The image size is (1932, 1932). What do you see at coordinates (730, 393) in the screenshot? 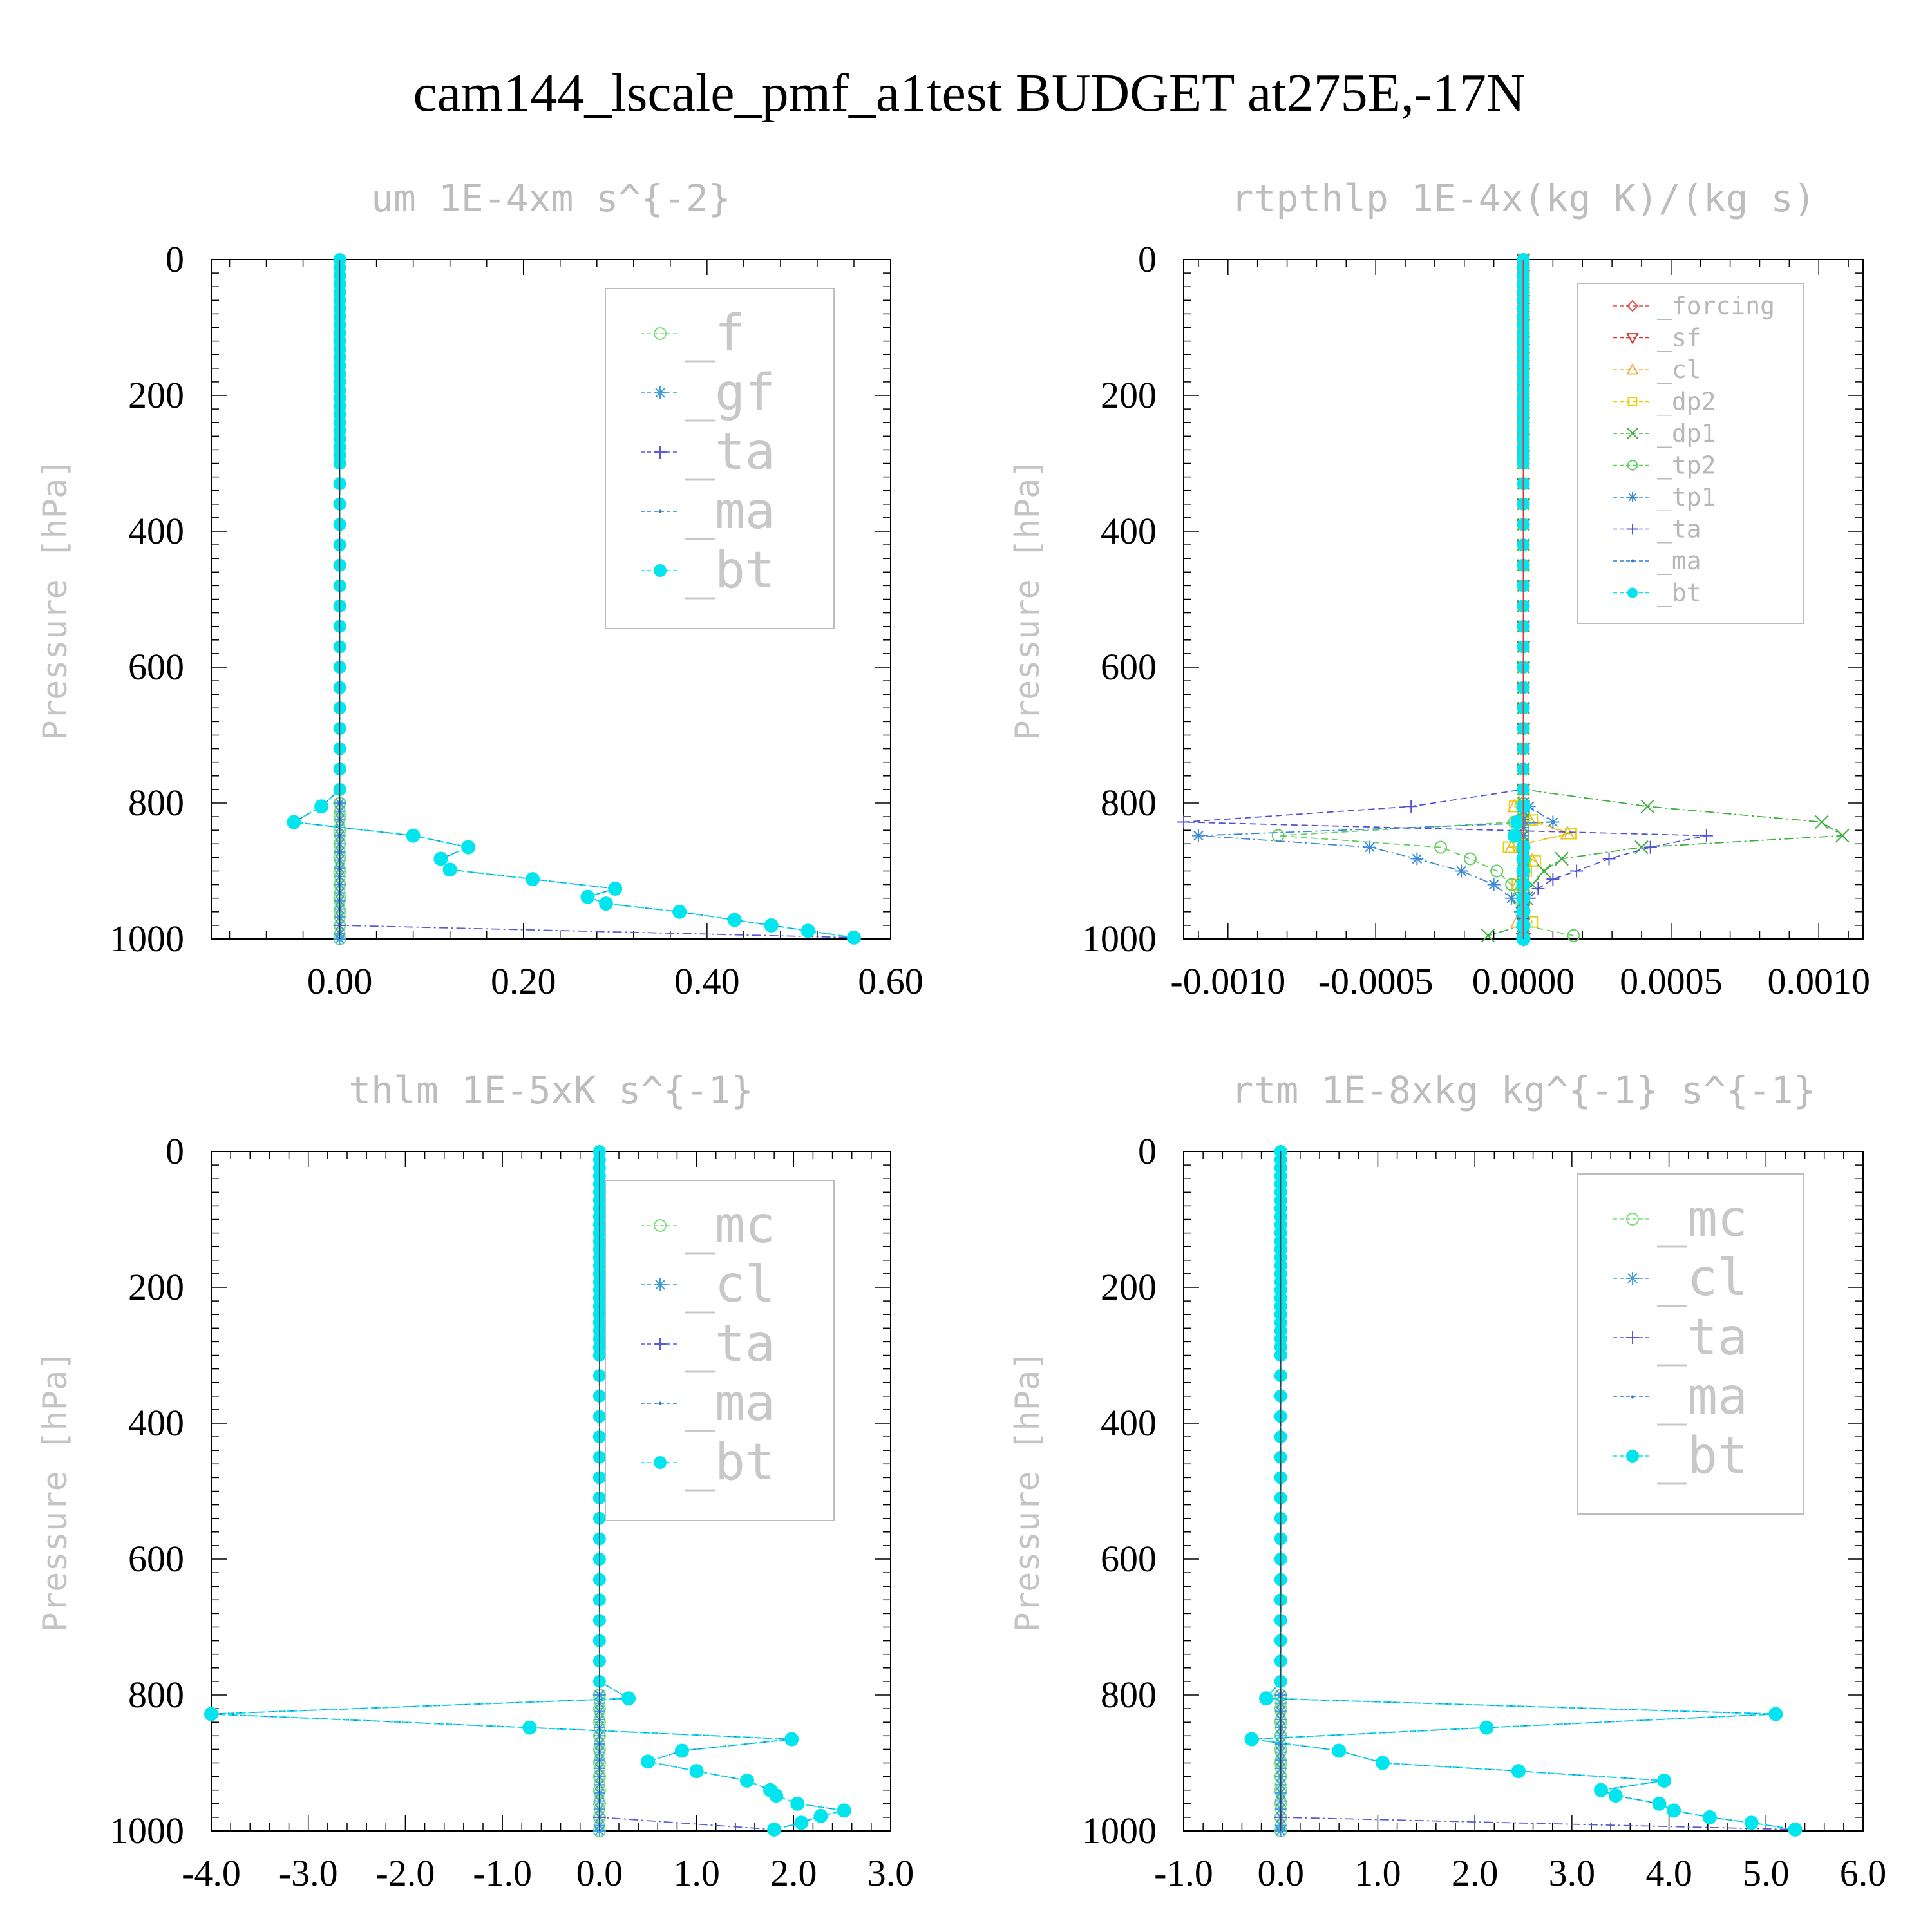
I see `legend-label: _gf` at bounding box center [730, 393].